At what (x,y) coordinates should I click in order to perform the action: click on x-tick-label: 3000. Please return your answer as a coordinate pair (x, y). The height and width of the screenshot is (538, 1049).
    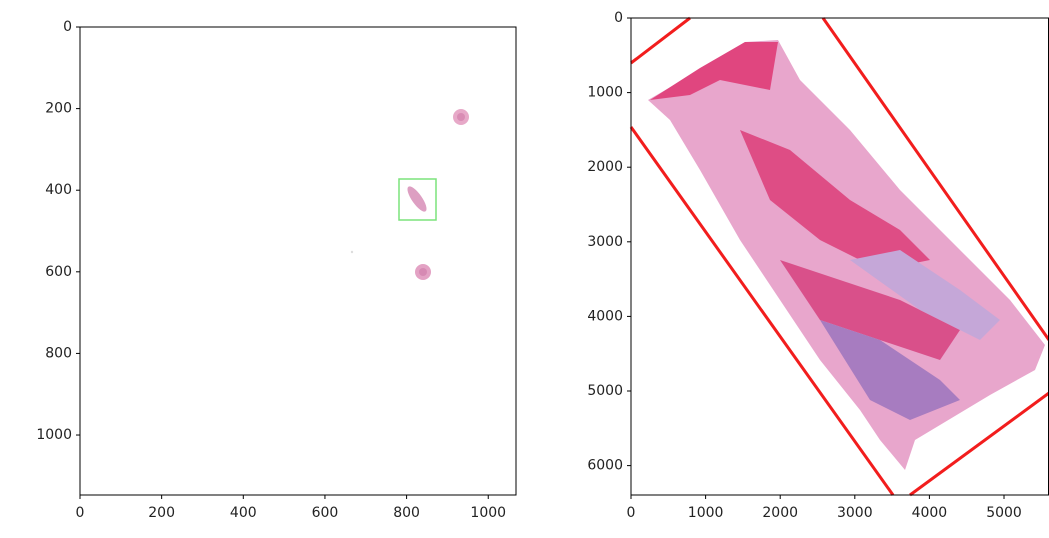
    Looking at the image, I should click on (855, 513).